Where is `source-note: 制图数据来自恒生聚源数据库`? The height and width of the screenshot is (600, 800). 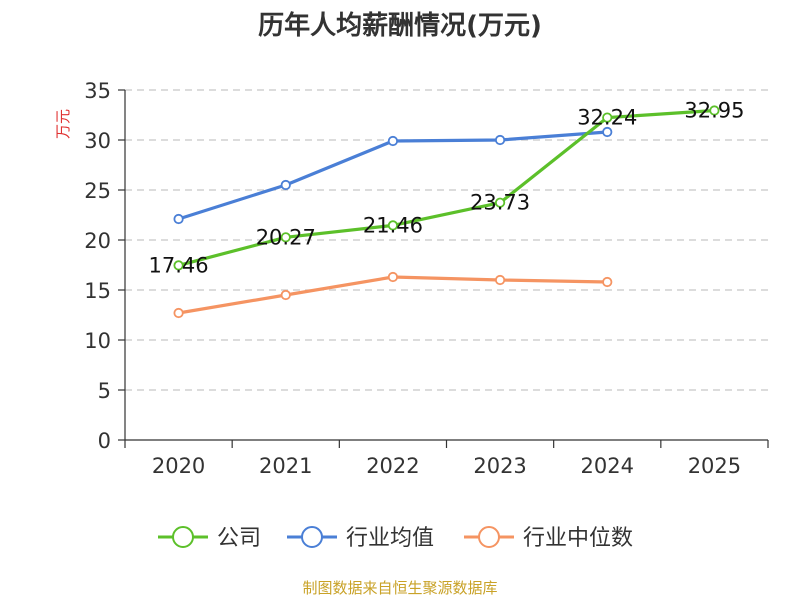 source-note: 制图数据来自恒生聚源数据库 is located at coordinates (399, 588).